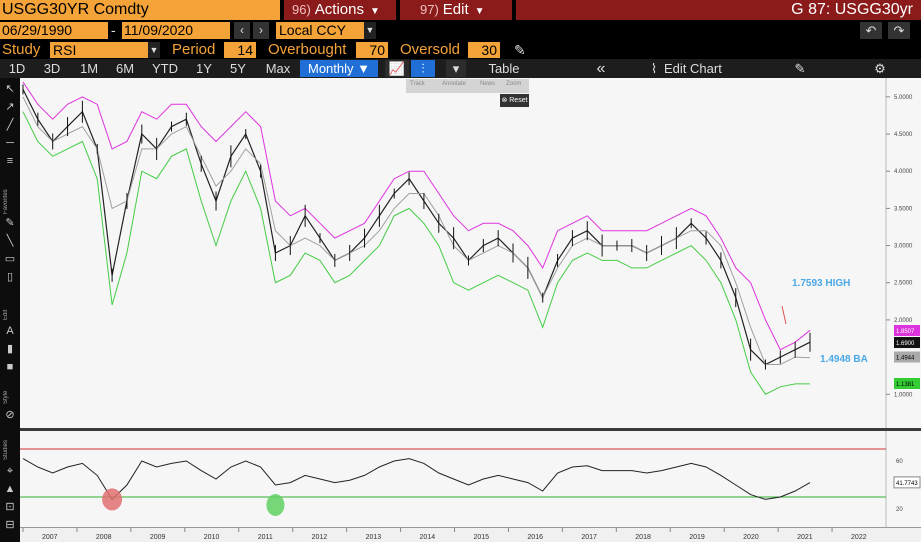 The image size is (921, 542). Describe the element at coordinates (10, 507) in the screenshot. I see `lock-icon: ⊡` at that location.